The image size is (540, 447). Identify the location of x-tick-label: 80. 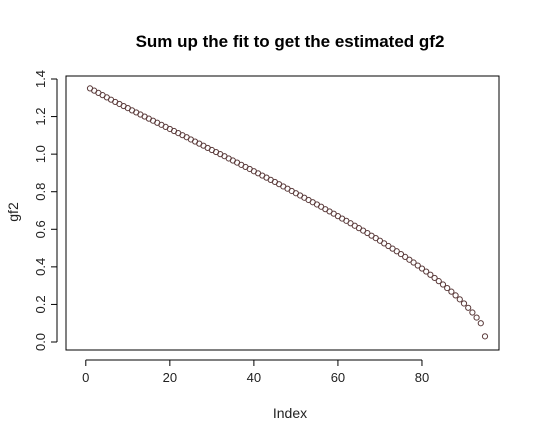
(422, 377).